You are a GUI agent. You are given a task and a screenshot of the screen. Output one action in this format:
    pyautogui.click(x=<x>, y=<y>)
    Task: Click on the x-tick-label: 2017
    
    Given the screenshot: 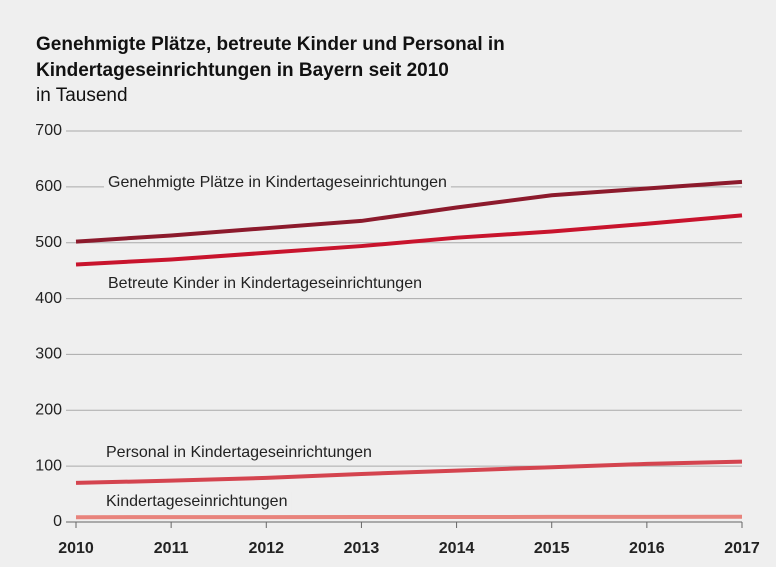 What is the action you would take?
    pyautogui.click(x=742, y=548)
    